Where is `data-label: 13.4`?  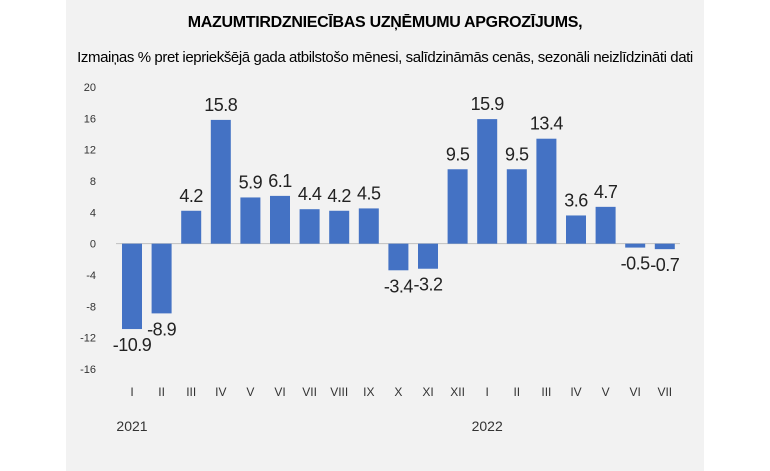
data-label: 13.4 is located at coordinates (547, 124).